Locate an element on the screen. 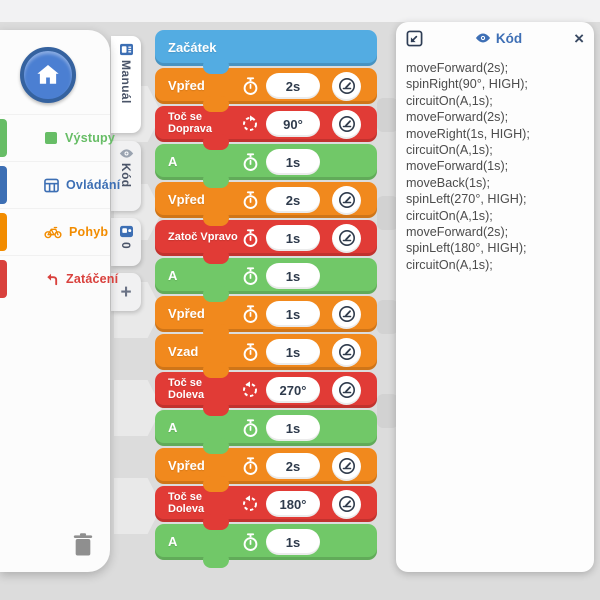 The image size is (600, 600). sidebar-item-ovladani: Ovládání is located at coordinates (60, 184).